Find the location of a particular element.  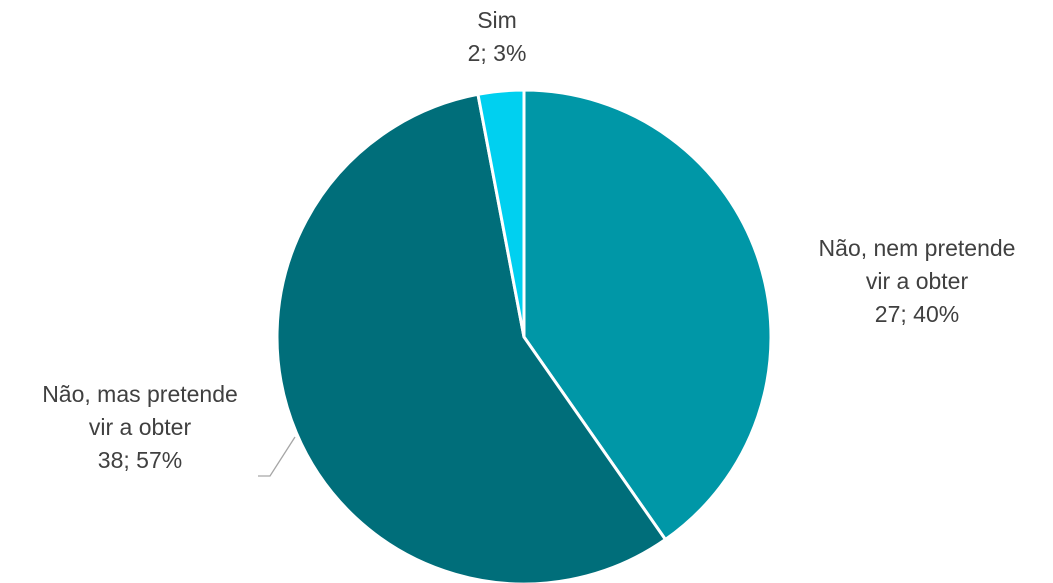

slice-category-label: Não, mas pretende is located at coordinates (140, 394).